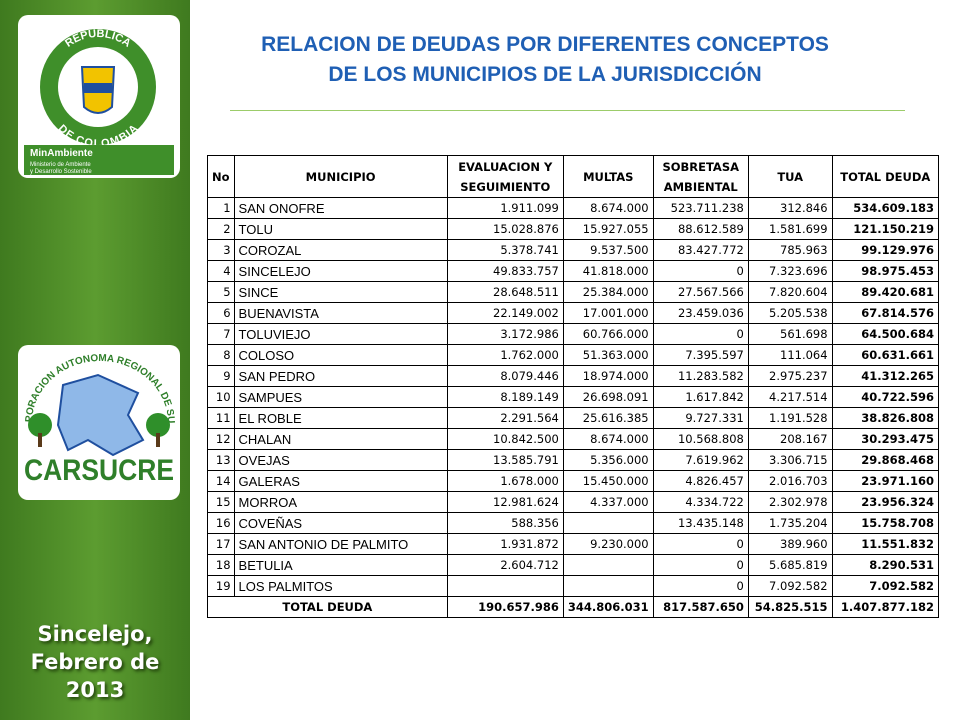 The image size is (960, 720). What do you see at coordinates (885, 355) in the screenshot?
I see `cell: 60.631.661` at bounding box center [885, 355].